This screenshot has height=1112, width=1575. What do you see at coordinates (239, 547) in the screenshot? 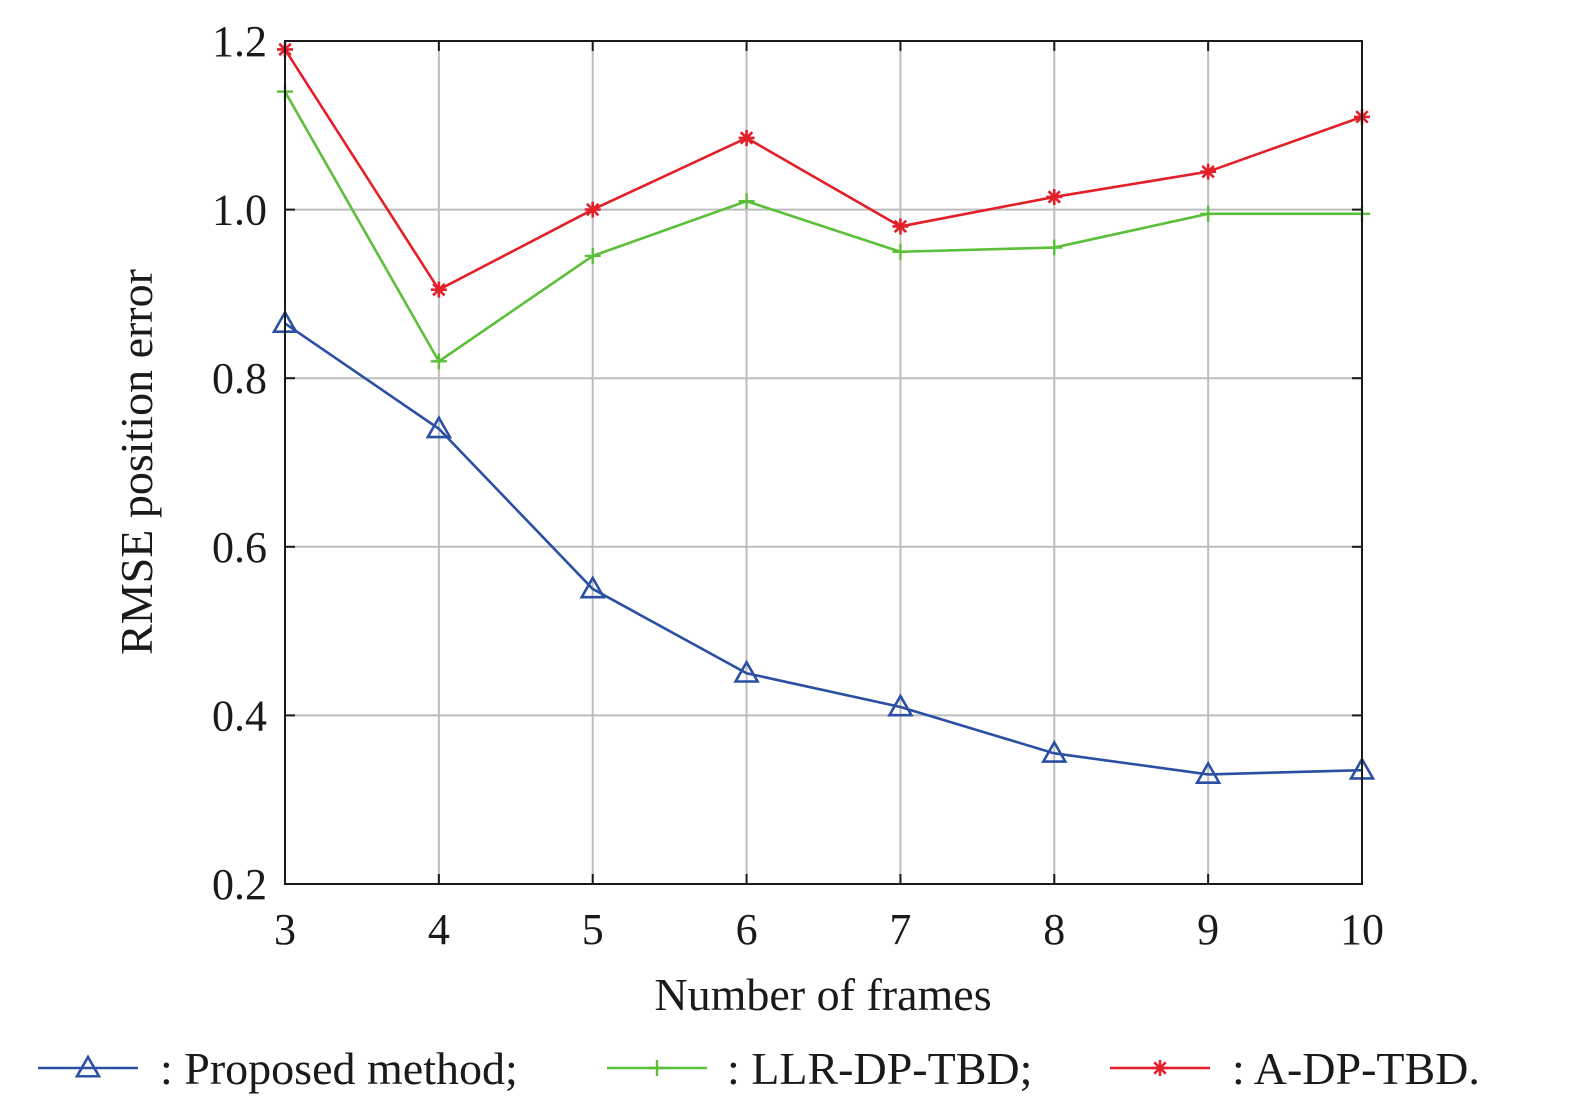
I see `y-tick-label: 0.6` at bounding box center [239, 547].